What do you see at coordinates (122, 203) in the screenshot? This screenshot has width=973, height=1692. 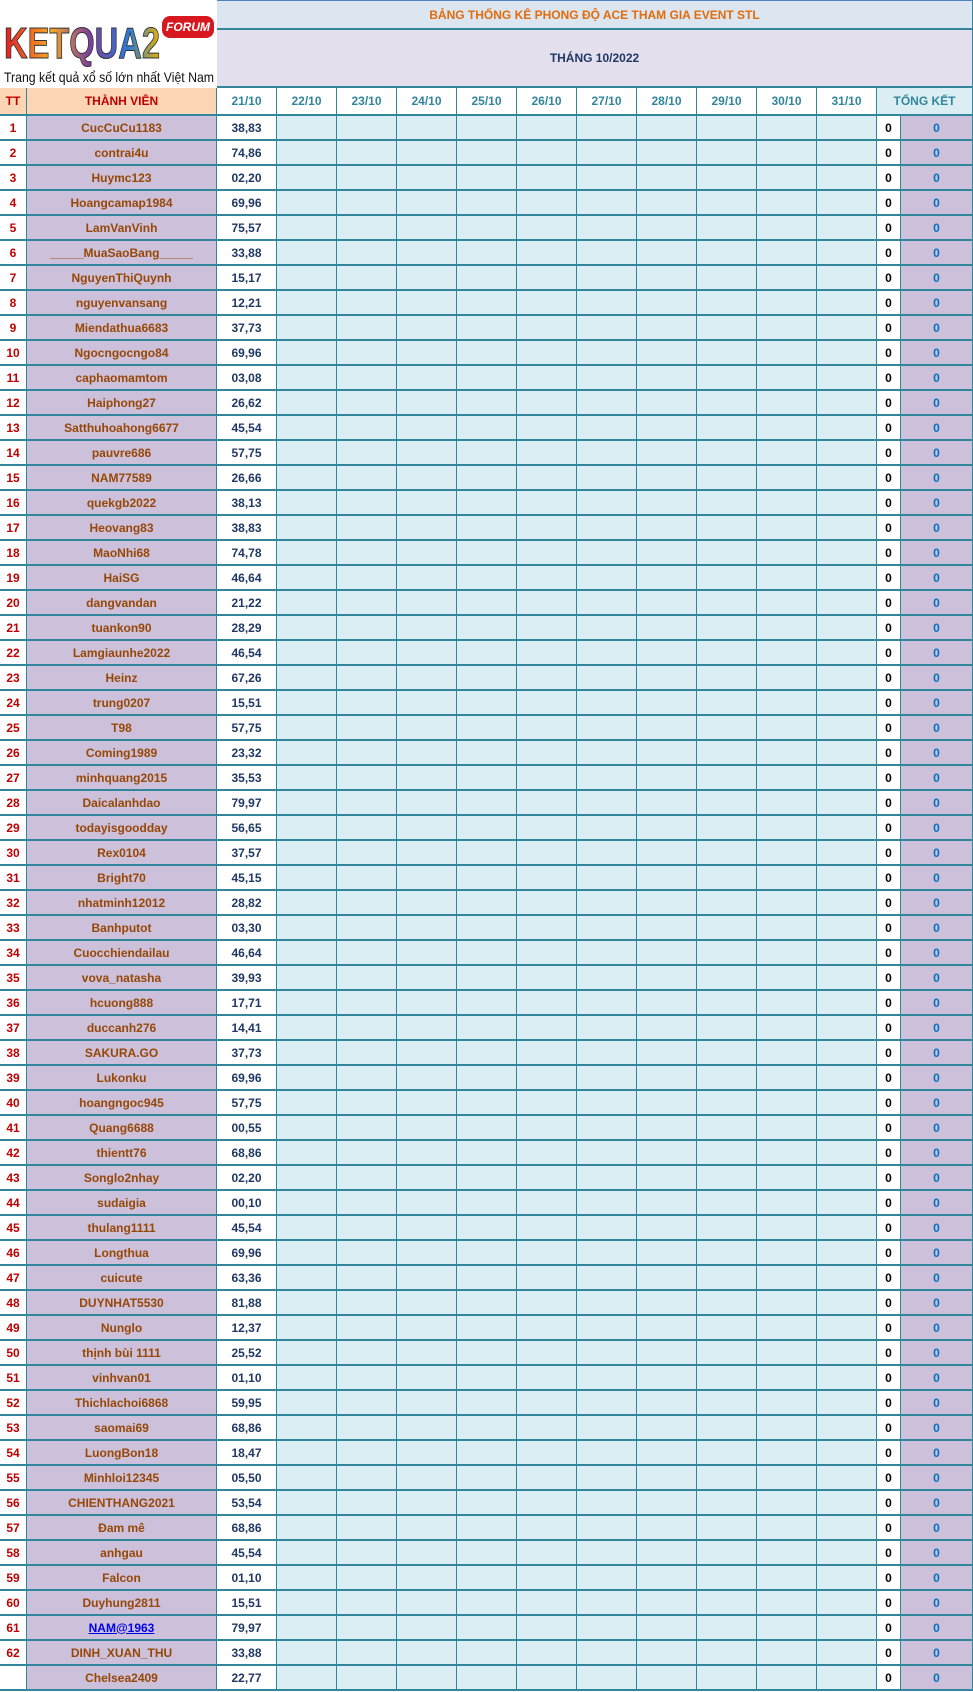 I see `member-name: Hoangcamap1984` at bounding box center [122, 203].